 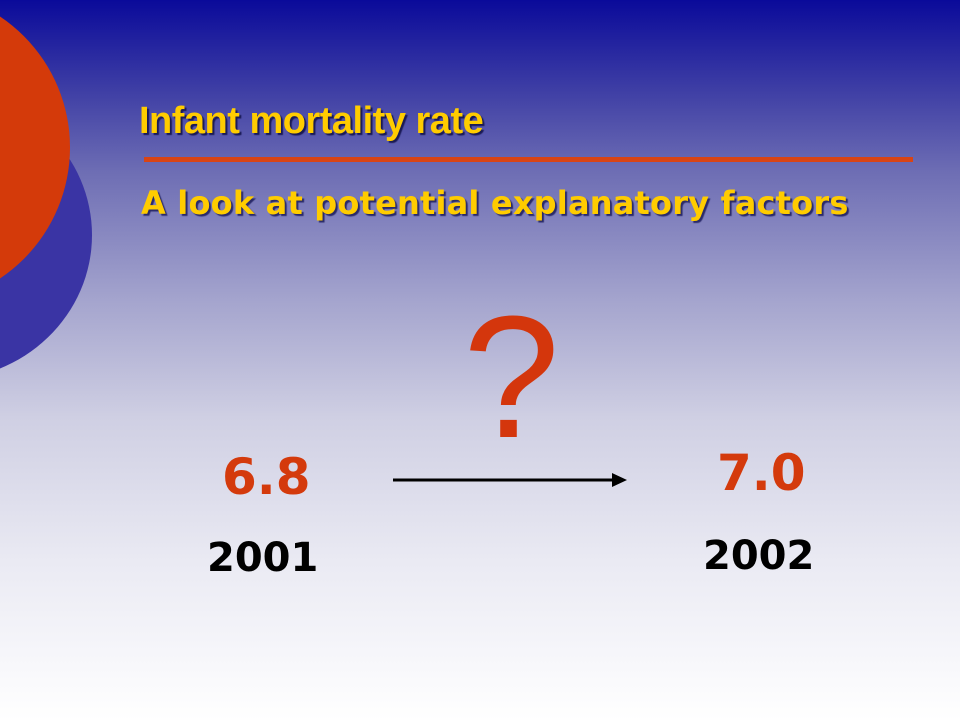 I want to click on rate-value-2002: 7.0, so click(x=761, y=473).